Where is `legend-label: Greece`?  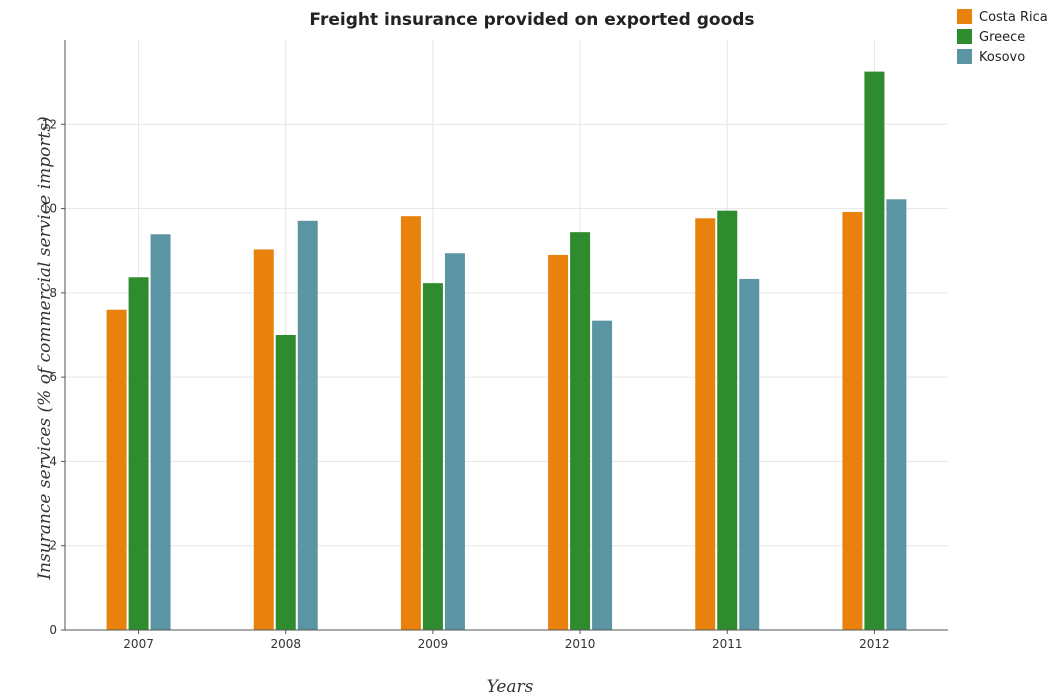
legend-label: Greece is located at coordinates (1002, 37).